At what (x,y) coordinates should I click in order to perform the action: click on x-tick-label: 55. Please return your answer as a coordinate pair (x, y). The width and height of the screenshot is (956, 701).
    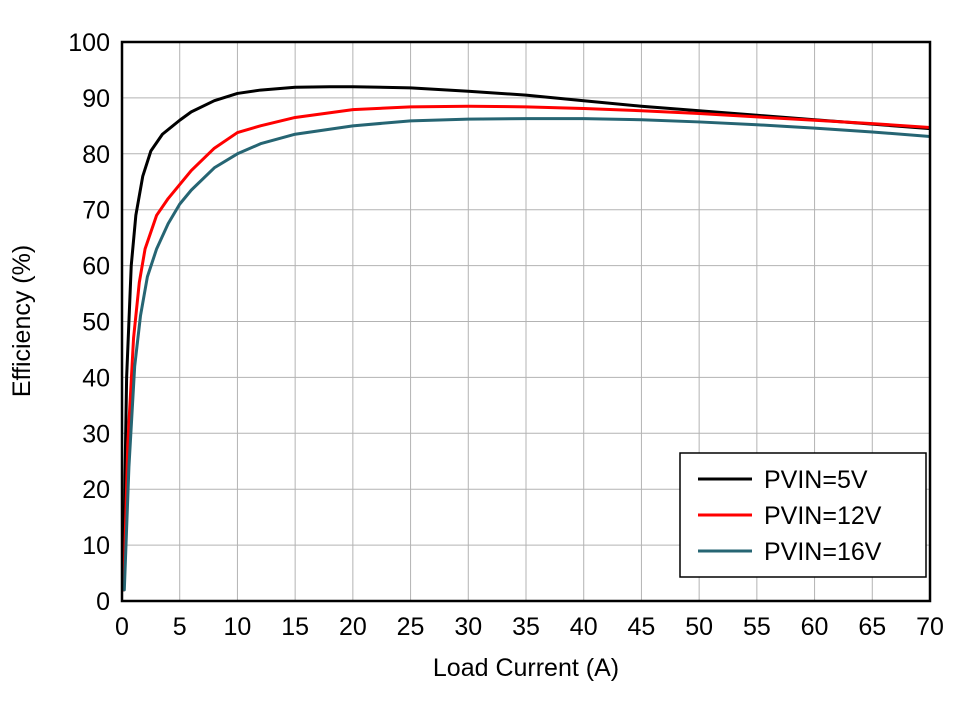
    Looking at the image, I should click on (757, 627).